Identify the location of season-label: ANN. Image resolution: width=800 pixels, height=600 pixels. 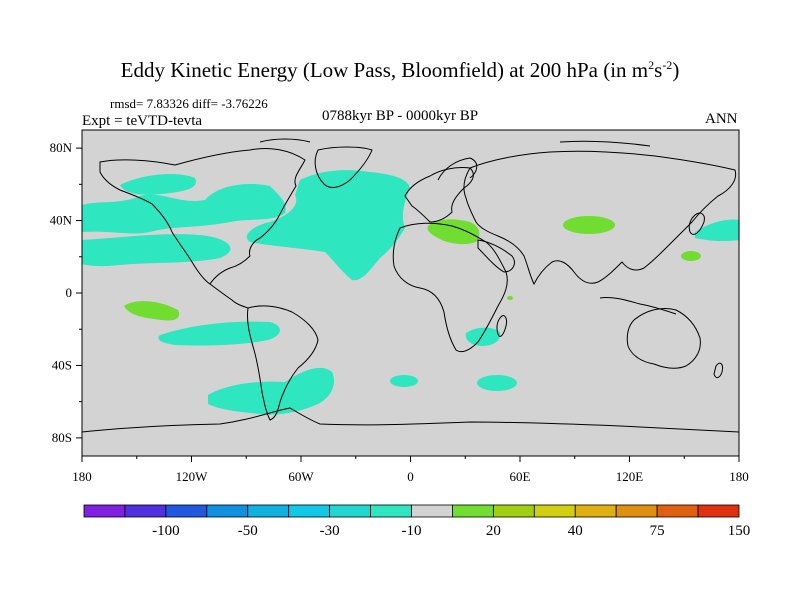
(721, 119).